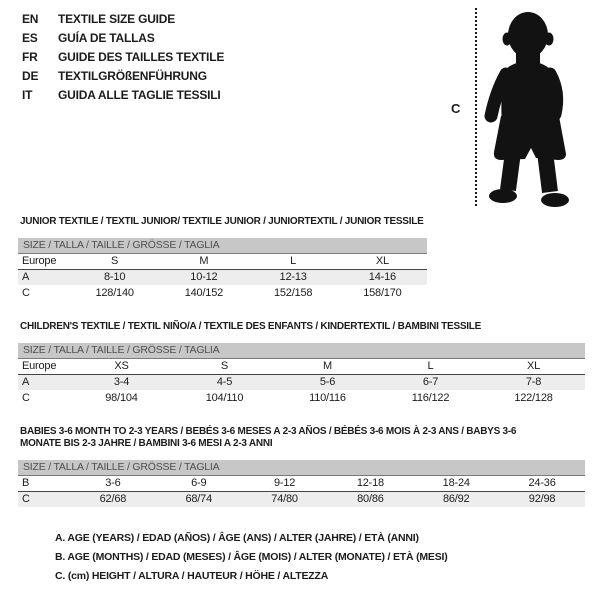 The width and height of the screenshot is (600, 600). I want to click on guide-title: GUIDA ALLE TAGLIE TESSILI, so click(139, 95).